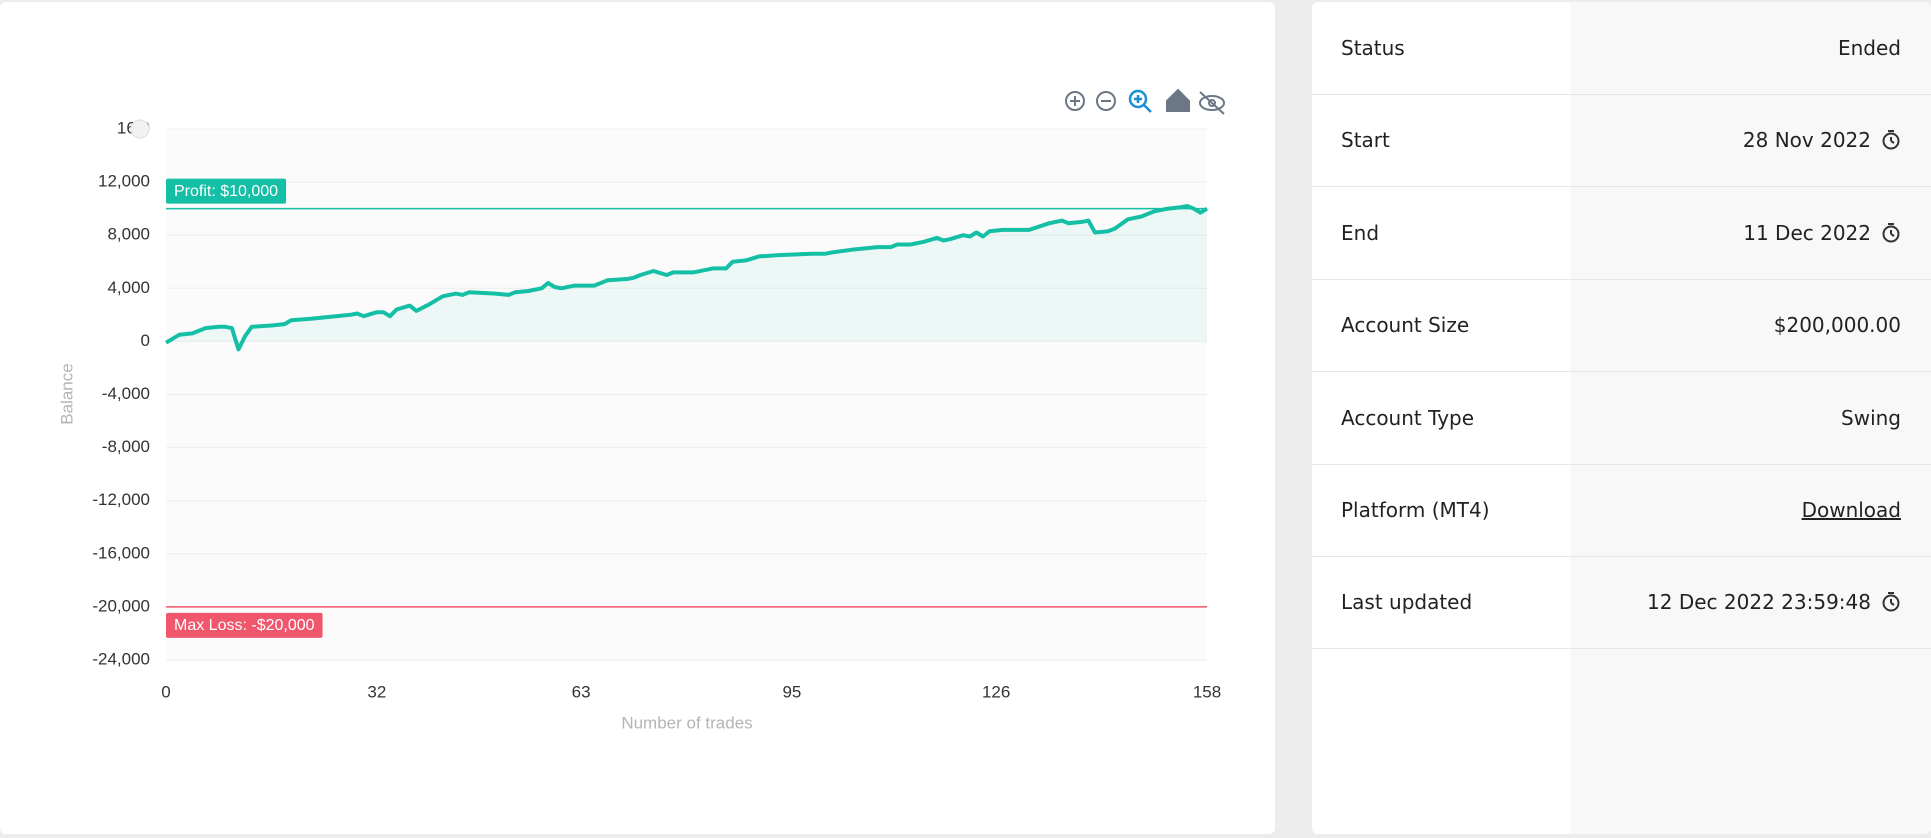 The image size is (1931, 838). Describe the element at coordinates (124, 181) in the screenshot. I see `y-tick-label: 12,000` at that location.